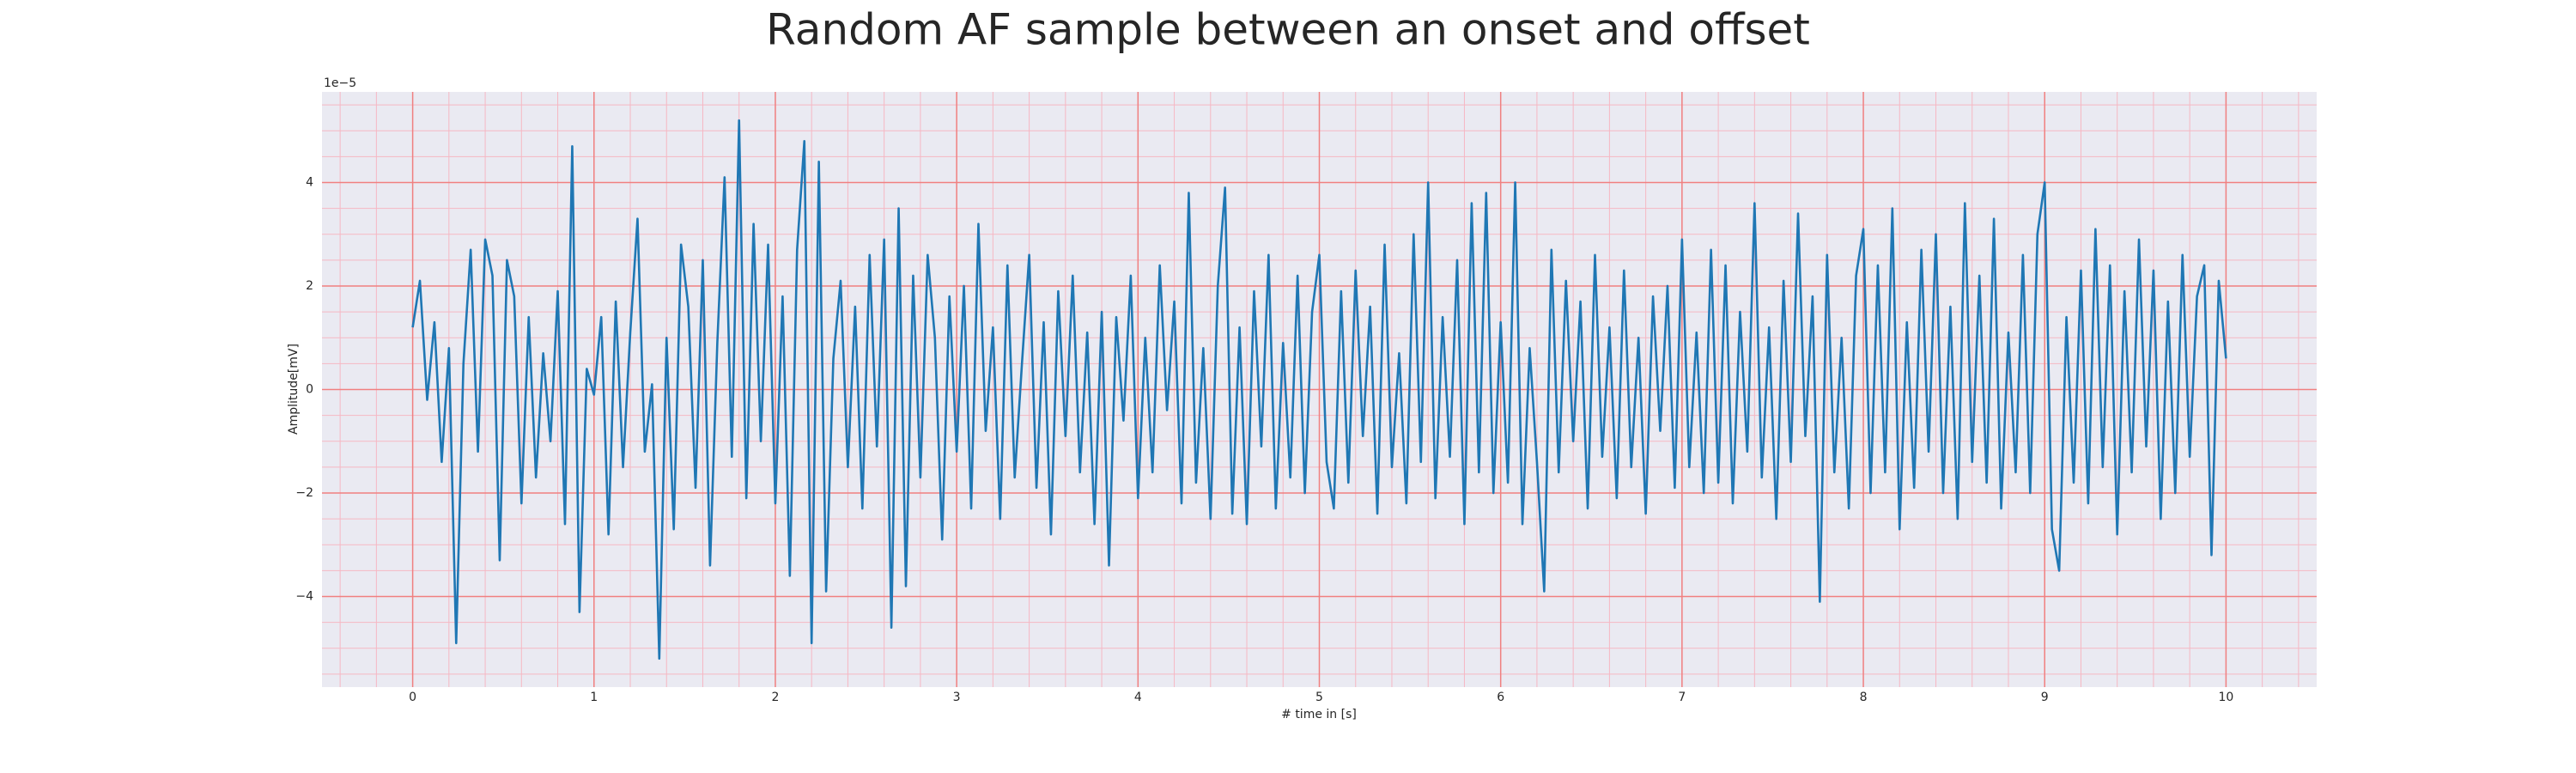 Image resolution: width=2576 pixels, height=773 pixels. Describe the element at coordinates (957, 697) in the screenshot. I see `x-tick-label: 3` at that location.